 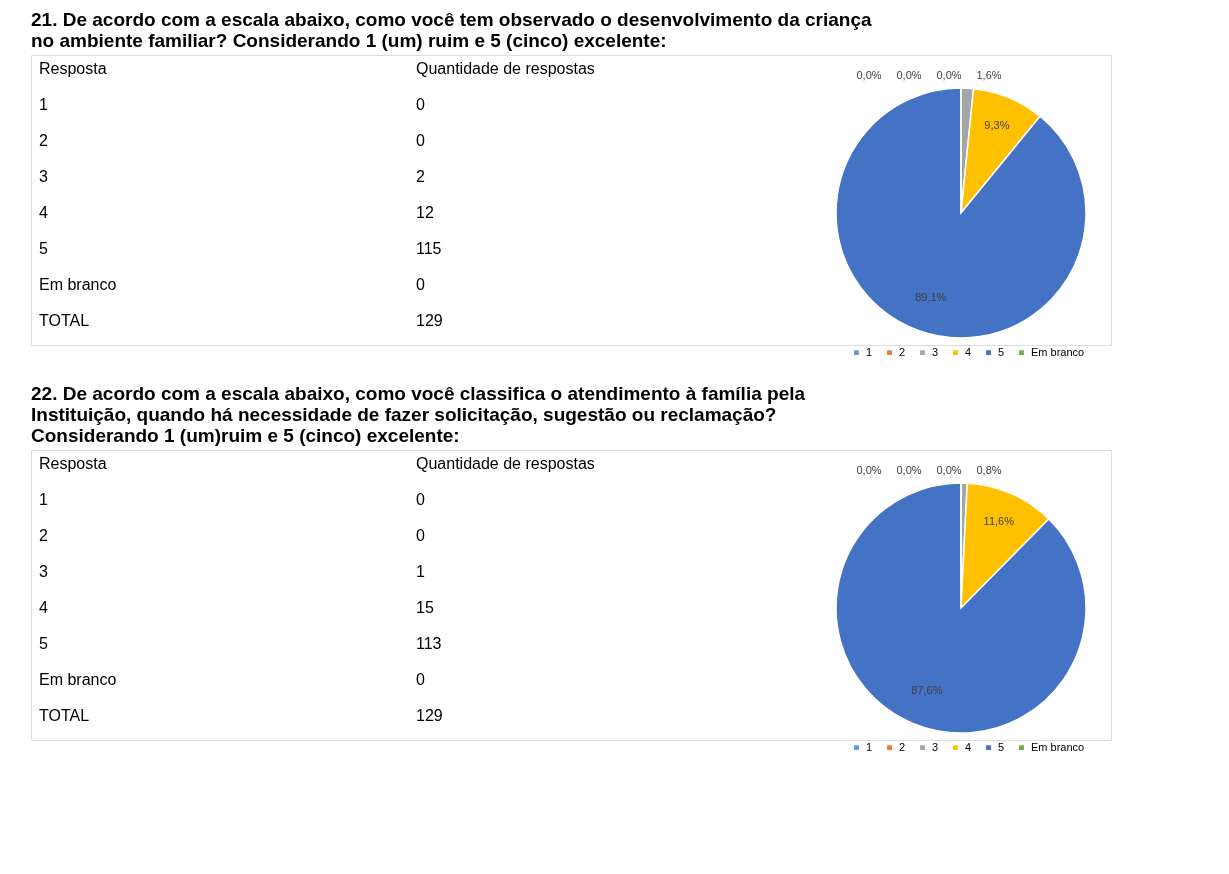 I want to click on text: 21. De acordo com a escala abaixo, como você tem observado o desenvolvimento da criança no ambiente familiar? Considerando 1 (um) ruim e 5 (cinco) excelente:, so click(x=451, y=30).